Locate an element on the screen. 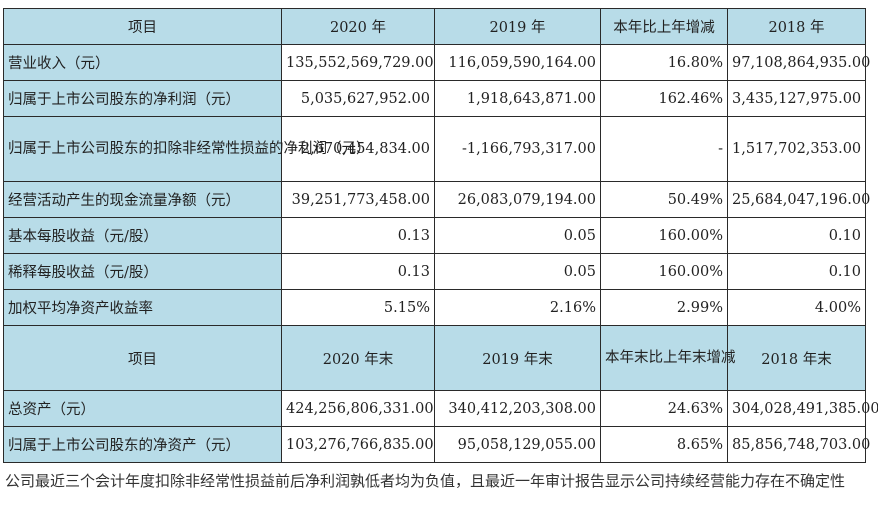 The width and height of the screenshot is (878, 530). value-change: 50.49% is located at coordinates (664, 199).